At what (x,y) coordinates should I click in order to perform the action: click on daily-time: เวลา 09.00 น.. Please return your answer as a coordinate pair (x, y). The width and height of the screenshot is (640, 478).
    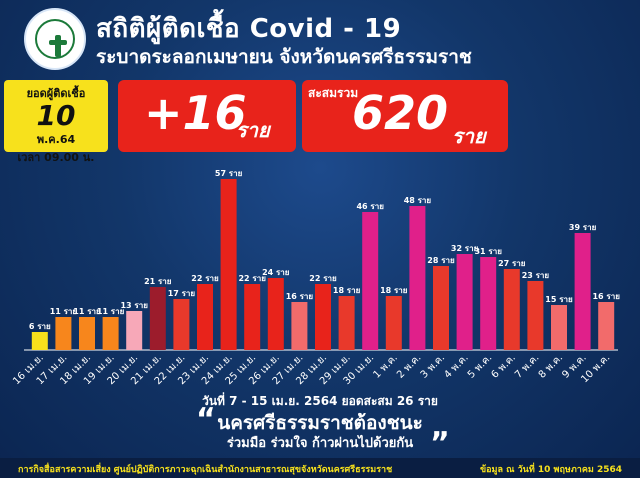
    Looking at the image, I should click on (56, 157).